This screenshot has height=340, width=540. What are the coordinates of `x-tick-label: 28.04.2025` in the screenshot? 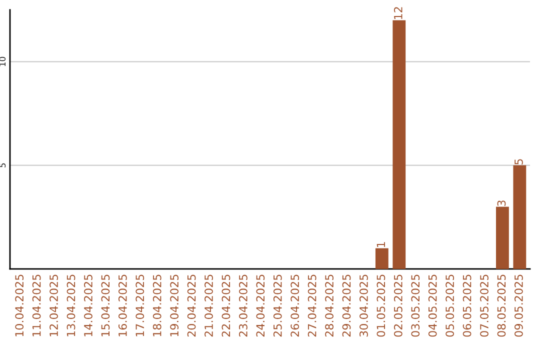 It's located at (329, 305).